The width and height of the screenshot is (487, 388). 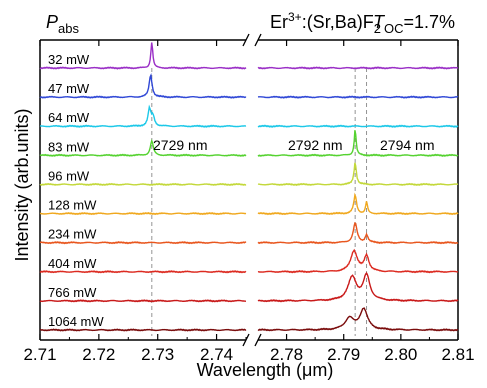 What do you see at coordinates (69, 117) in the screenshot?
I see `series-label: 64 mW` at bounding box center [69, 117].